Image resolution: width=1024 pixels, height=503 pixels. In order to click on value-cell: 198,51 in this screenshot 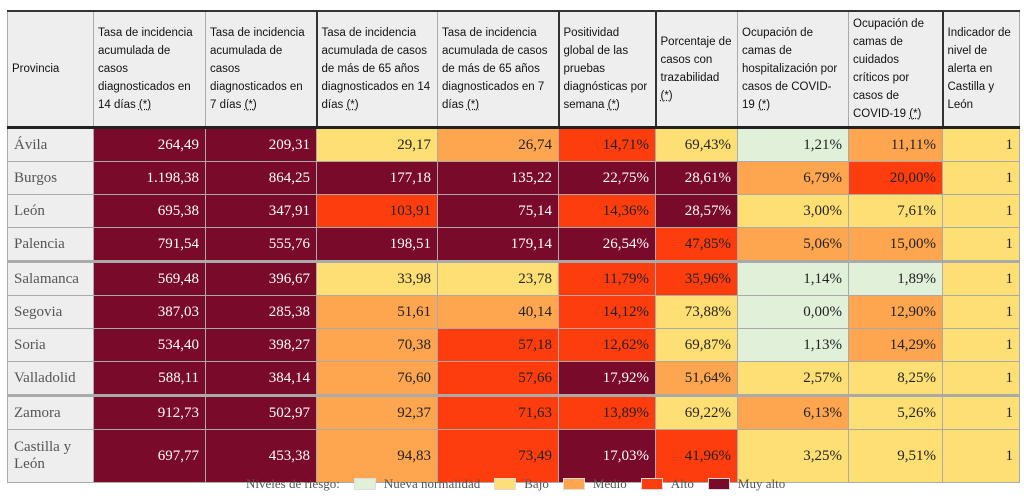, I will do `click(377, 244)`.